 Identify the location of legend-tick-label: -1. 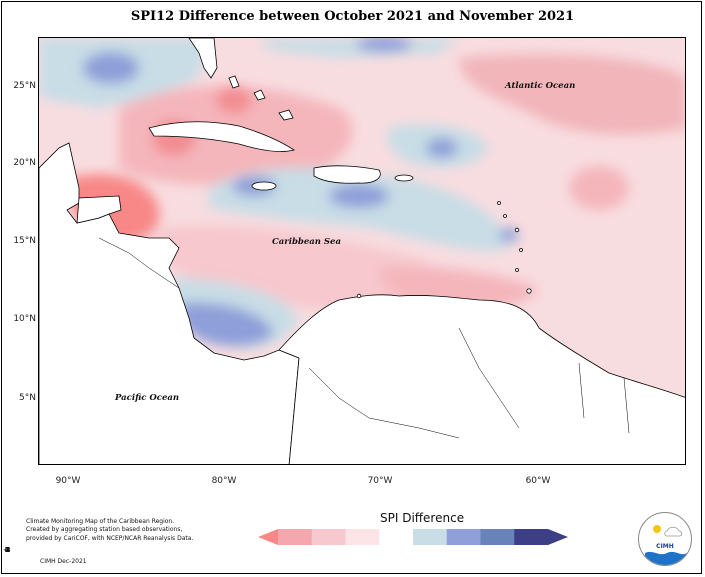
(7, 550).